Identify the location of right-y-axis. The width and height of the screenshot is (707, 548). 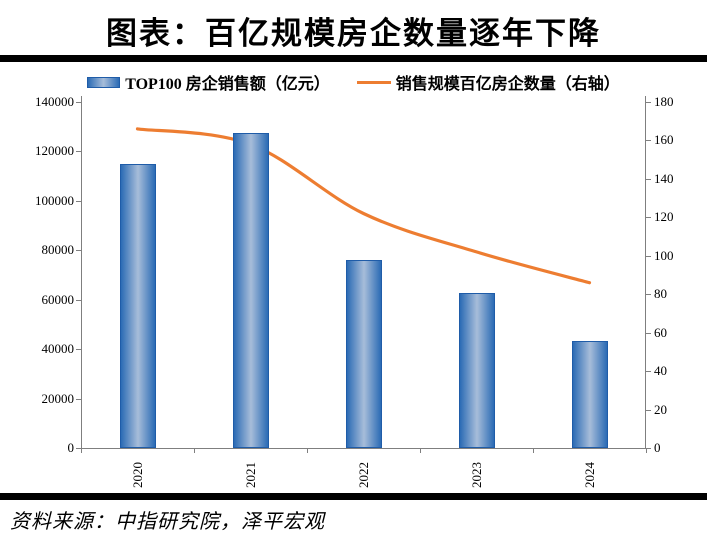
(645, 272).